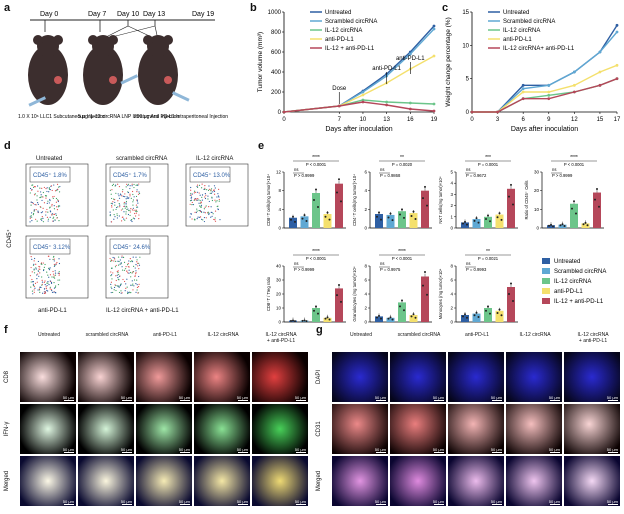 This screenshot has height=514, width=624. Describe the element at coordinates (440, 199) in the screenshot. I see `bar-chart-ylabel: NKT cells(mg tumor)×10⁴` at that location.